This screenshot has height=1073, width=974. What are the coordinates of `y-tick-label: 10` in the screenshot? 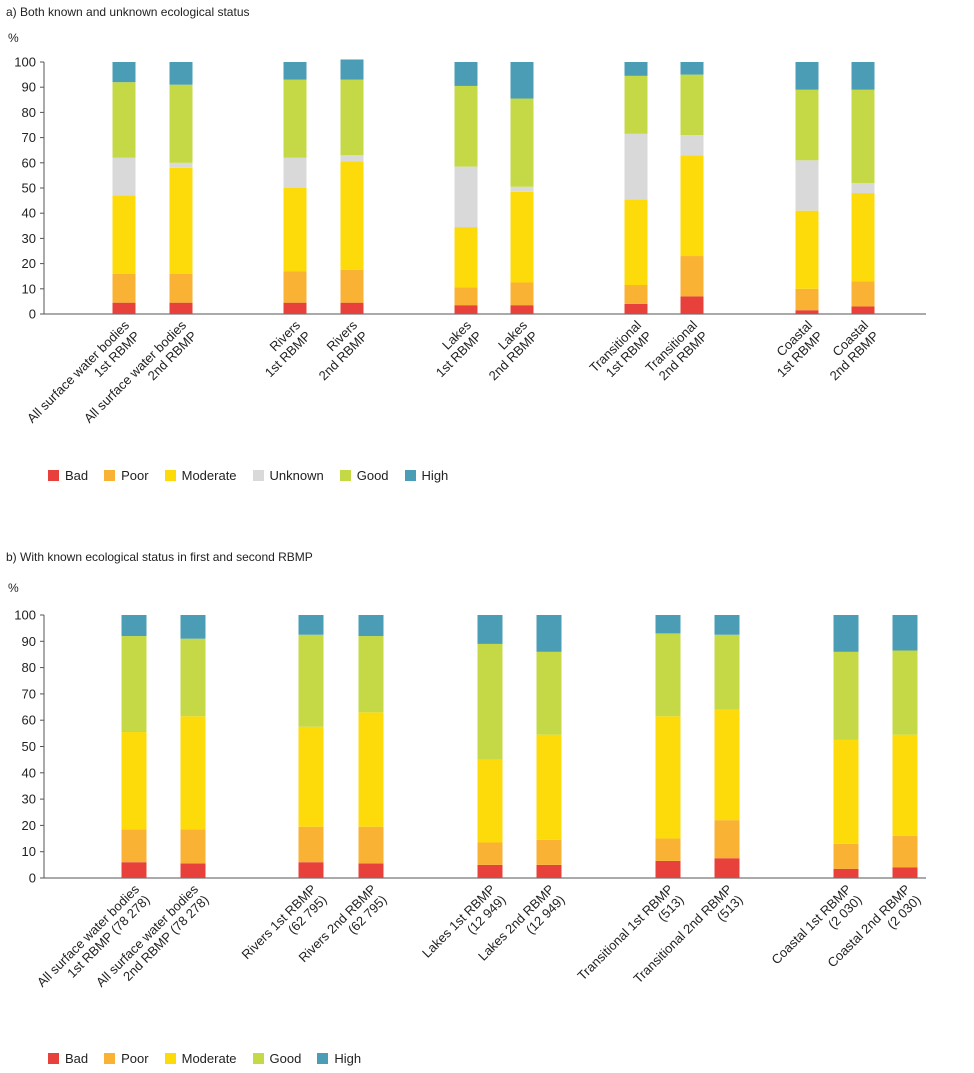 It's located at (29, 288).